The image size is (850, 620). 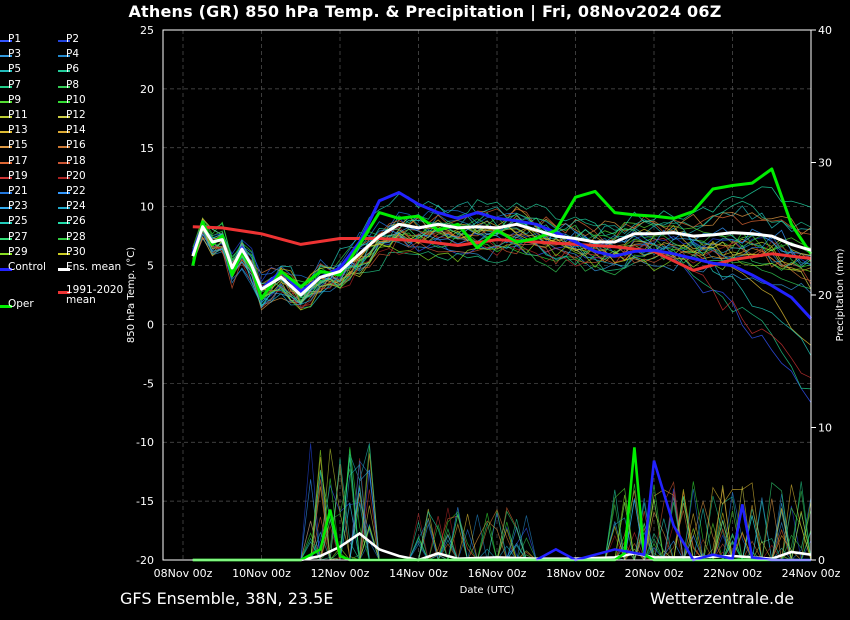 I want to click on legend-label: P3, so click(x=15, y=54).